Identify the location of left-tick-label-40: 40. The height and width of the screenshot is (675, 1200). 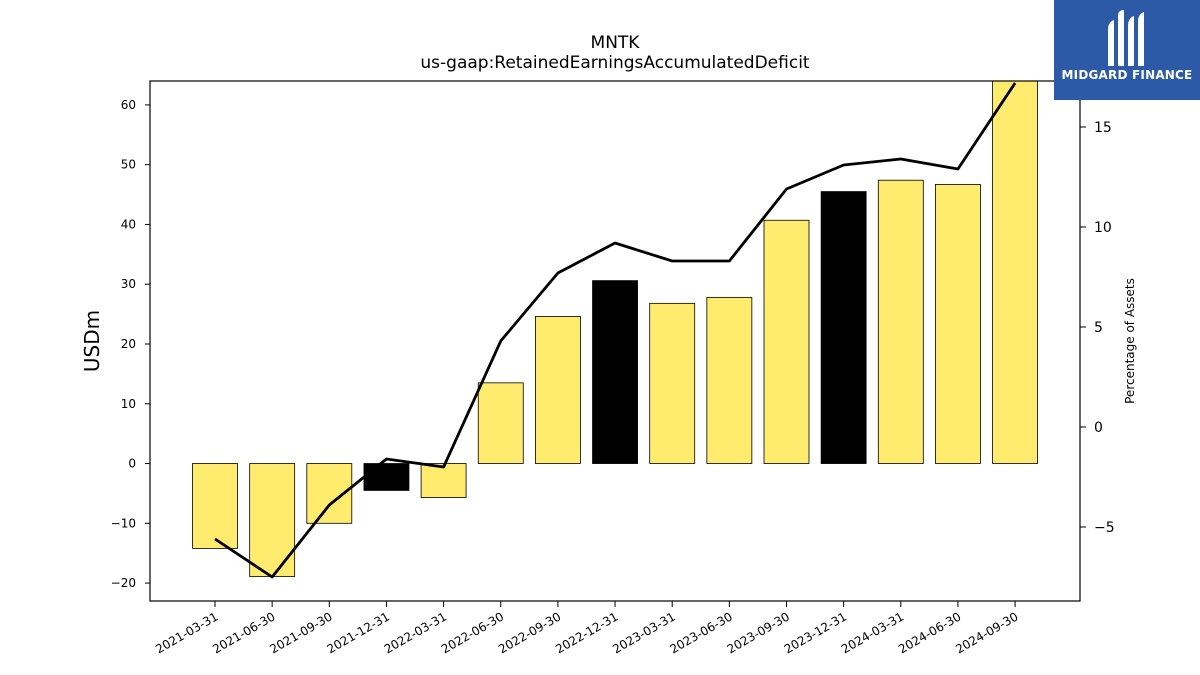
(128, 224).